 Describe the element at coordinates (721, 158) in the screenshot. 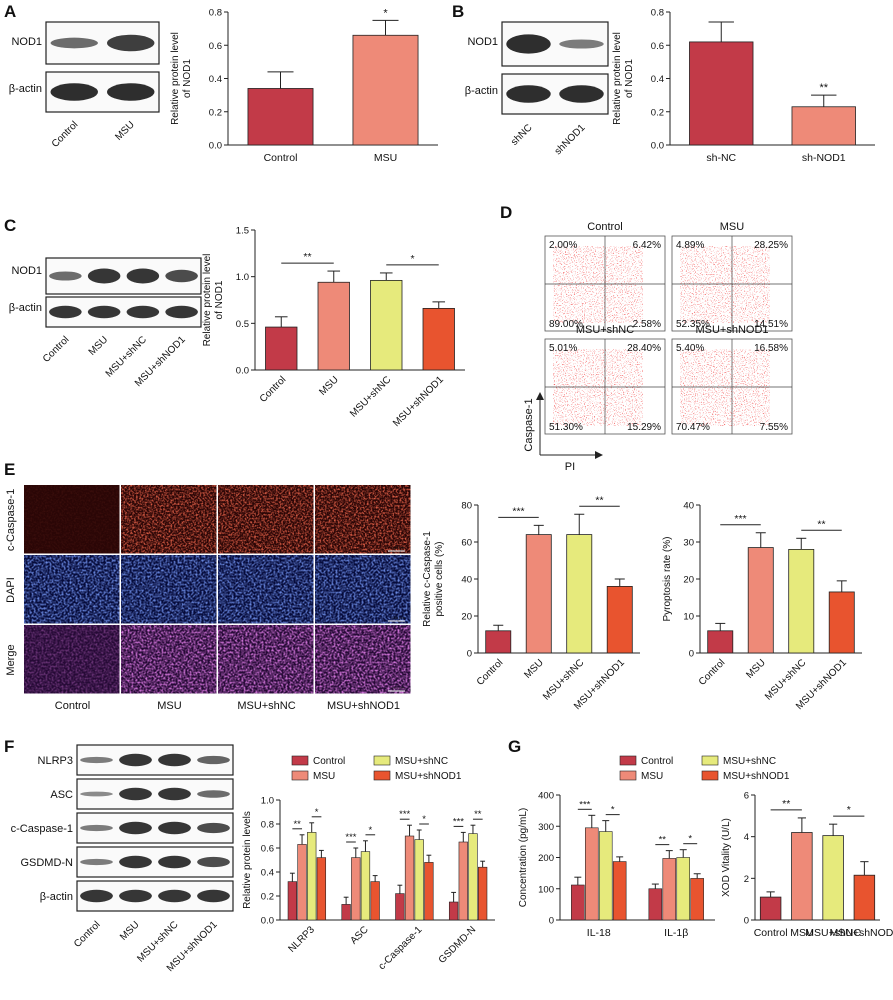

I see `x-tick-label: sh-NC` at that location.